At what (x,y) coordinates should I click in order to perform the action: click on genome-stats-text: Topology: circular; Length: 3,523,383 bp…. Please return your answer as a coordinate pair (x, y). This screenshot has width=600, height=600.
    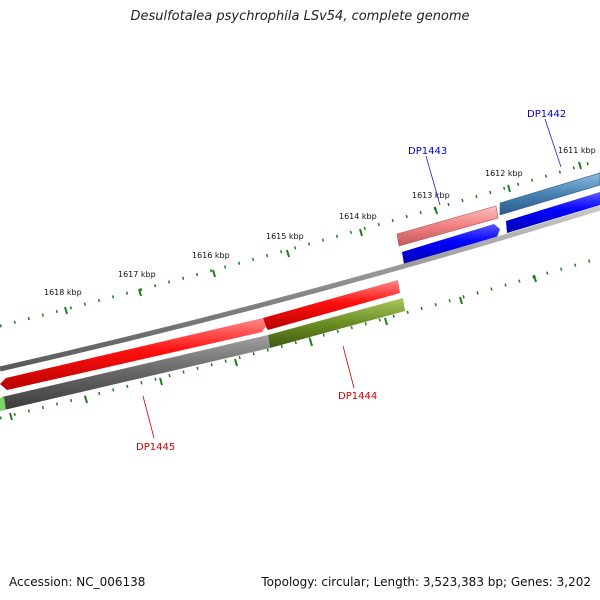
    Looking at the image, I should click on (426, 582).